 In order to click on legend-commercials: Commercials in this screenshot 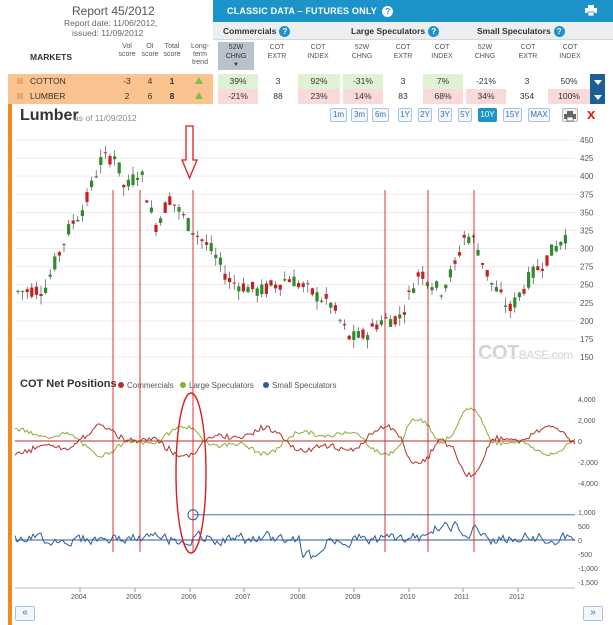, I will do `click(146, 385)`.